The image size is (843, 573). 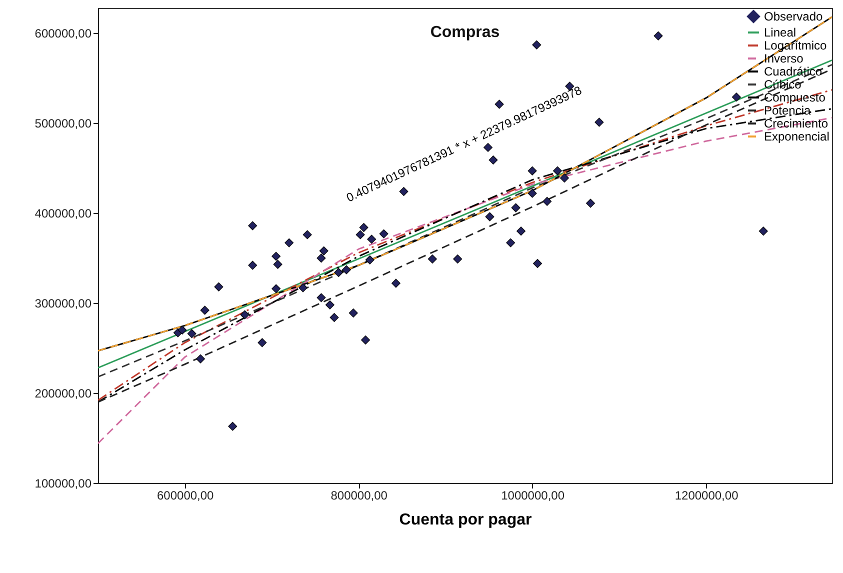 What do you see at coordinates (63, 123) in the screenshot?
I see `y-tick-label: 500000,00` at bounding box center [63, 123].